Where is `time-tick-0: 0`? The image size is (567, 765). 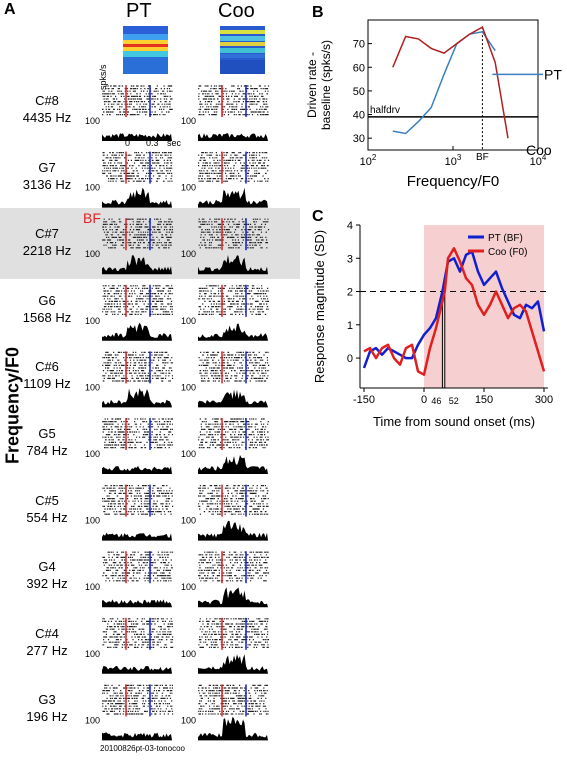
time-tick-0: 0 is located at coordinates (128, 143).